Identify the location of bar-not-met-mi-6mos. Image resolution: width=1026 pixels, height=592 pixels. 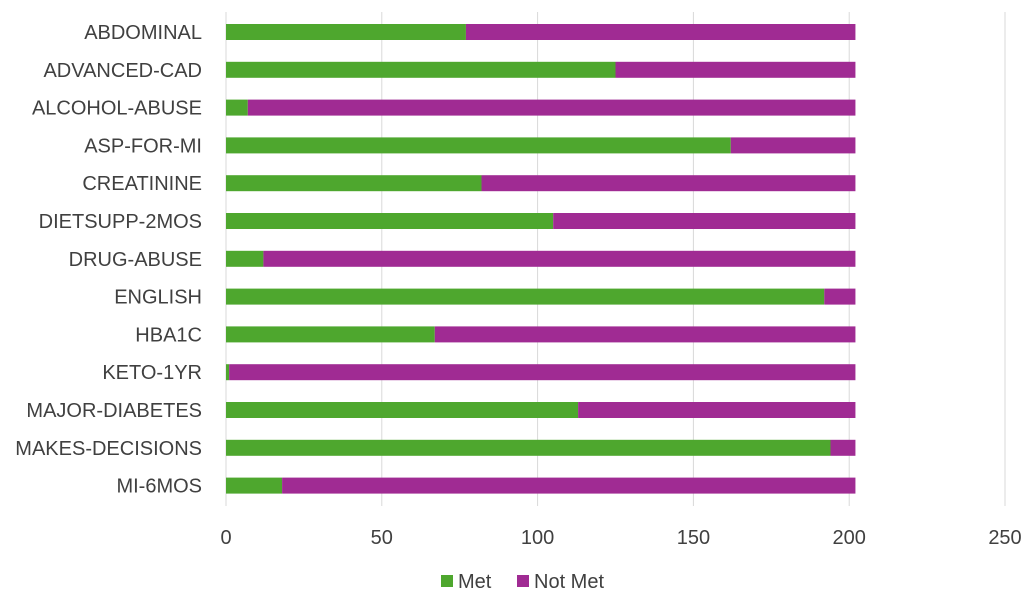
(569, 485).